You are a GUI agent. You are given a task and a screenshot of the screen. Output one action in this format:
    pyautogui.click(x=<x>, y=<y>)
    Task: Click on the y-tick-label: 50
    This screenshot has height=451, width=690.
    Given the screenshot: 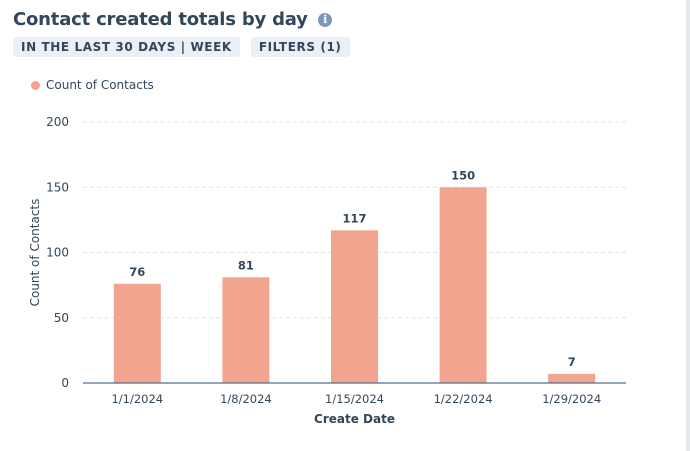 What is the action you would take?
    pyautogui.click(x=61, y=318)
    